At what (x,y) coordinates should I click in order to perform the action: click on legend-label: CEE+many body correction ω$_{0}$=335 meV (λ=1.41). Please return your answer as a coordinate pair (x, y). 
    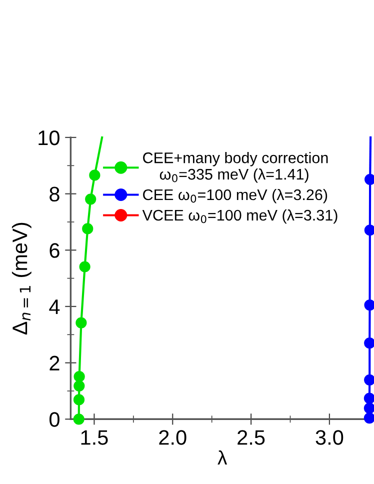
    Looking at the image, I should click on (235, 167).